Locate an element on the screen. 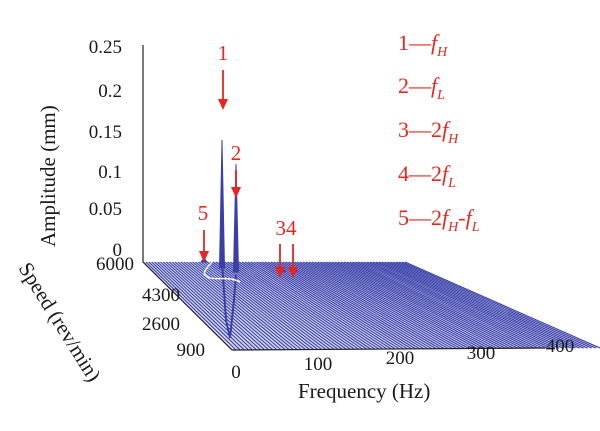 This screenshot has width=600, height=431. peak-arrows: 1 2 34 5 is located at coordinates (248, 159).